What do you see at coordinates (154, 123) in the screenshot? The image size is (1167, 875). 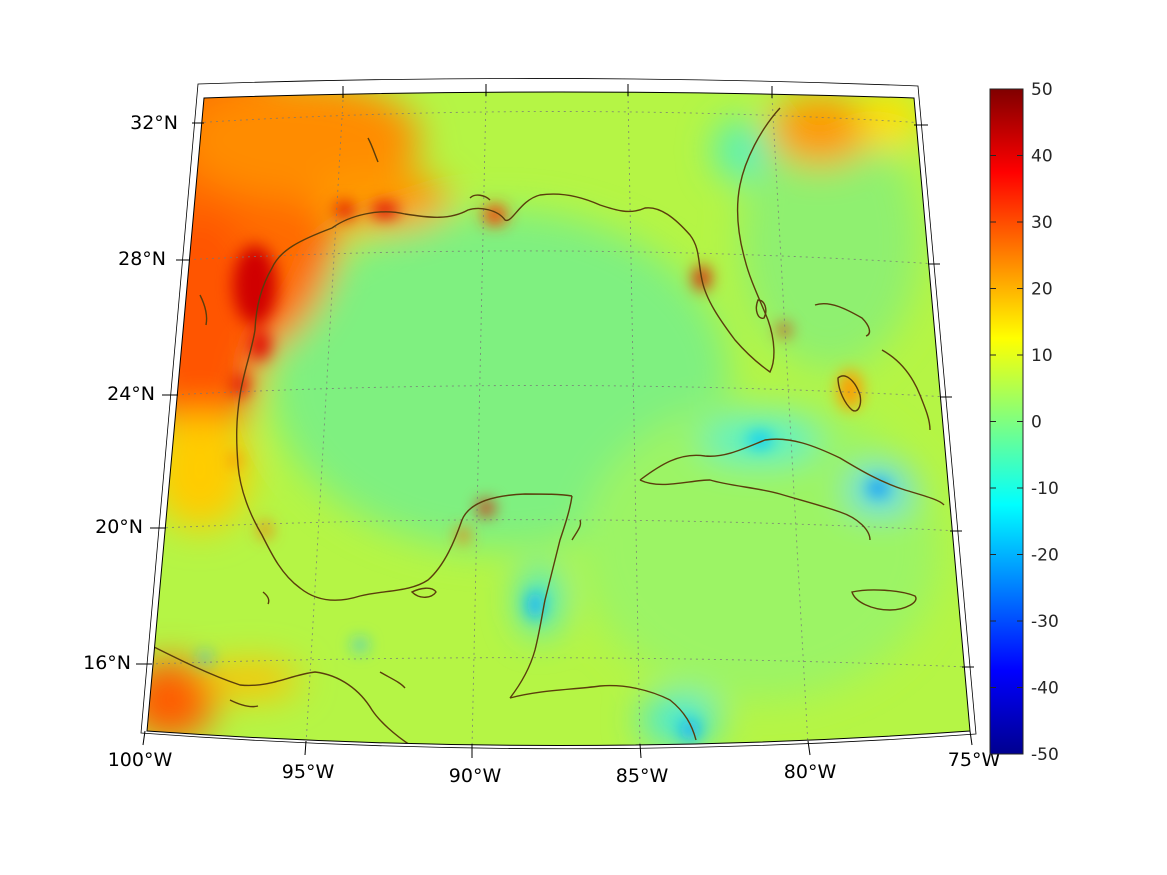 I see `lat-label-32n: 32°N` at bounding box center [154, 123].